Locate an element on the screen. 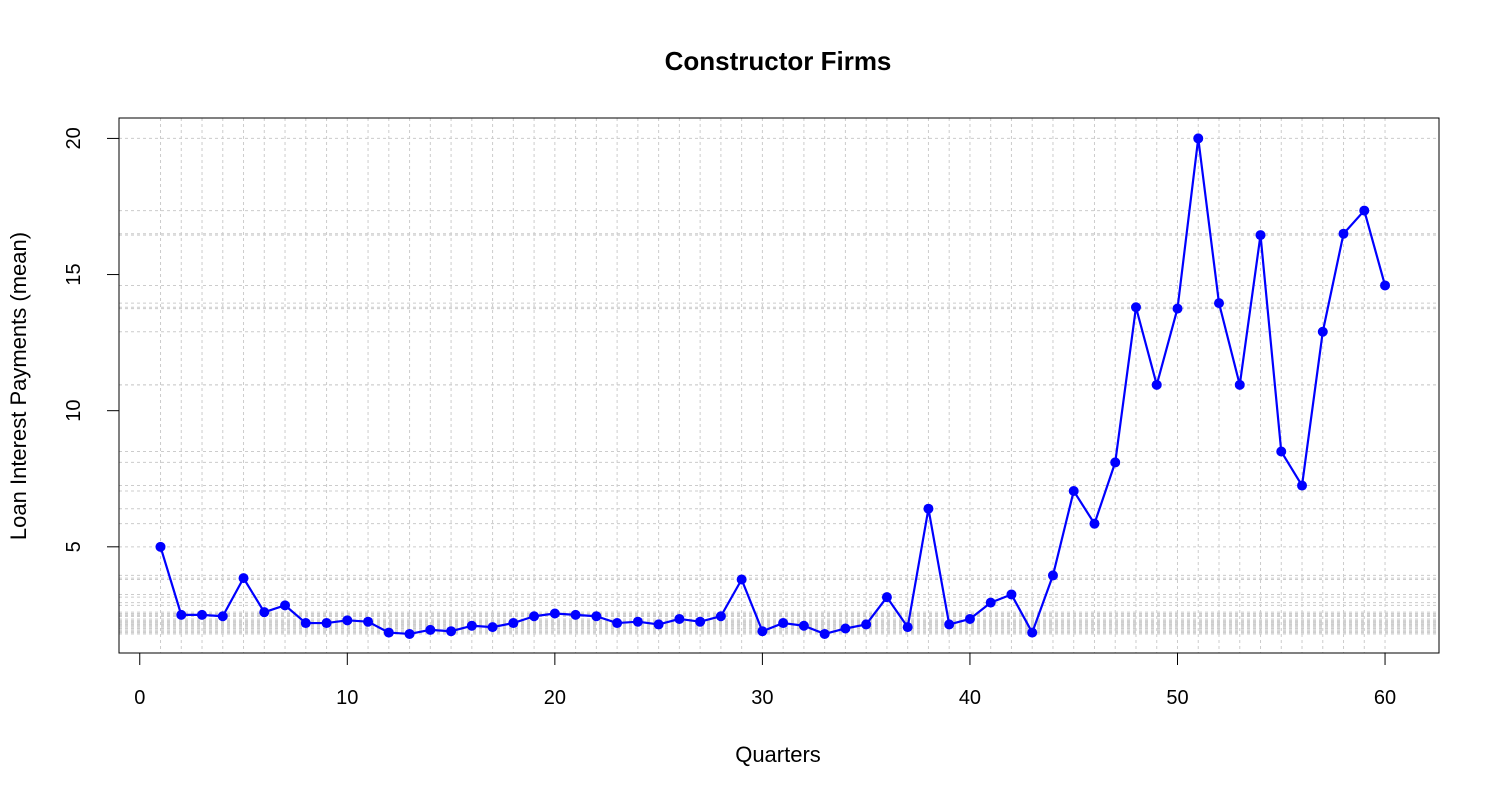  chart-title: Constructor Firms is located at coordinates (778, 61).